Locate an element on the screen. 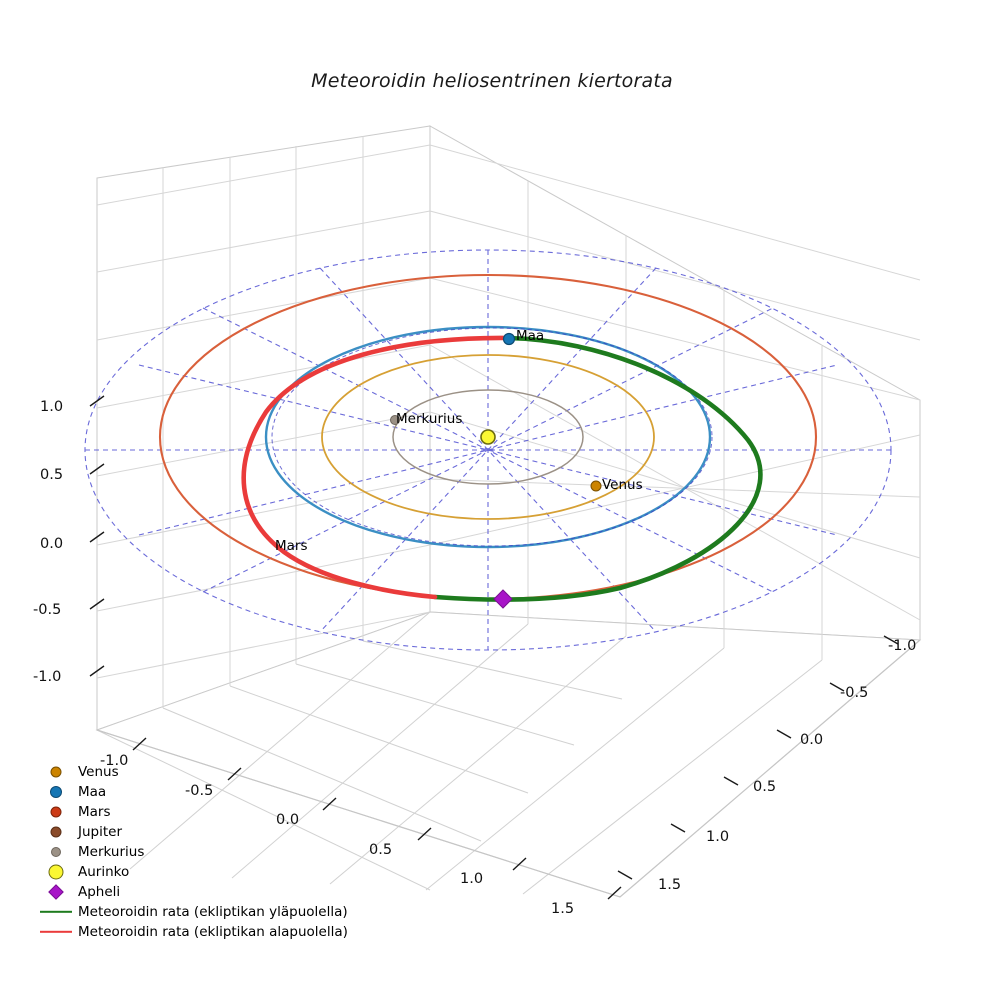 The height and width of the screenshot is (984, 984). y-tick-6: 1.5 is located at coordinates (670, 885).